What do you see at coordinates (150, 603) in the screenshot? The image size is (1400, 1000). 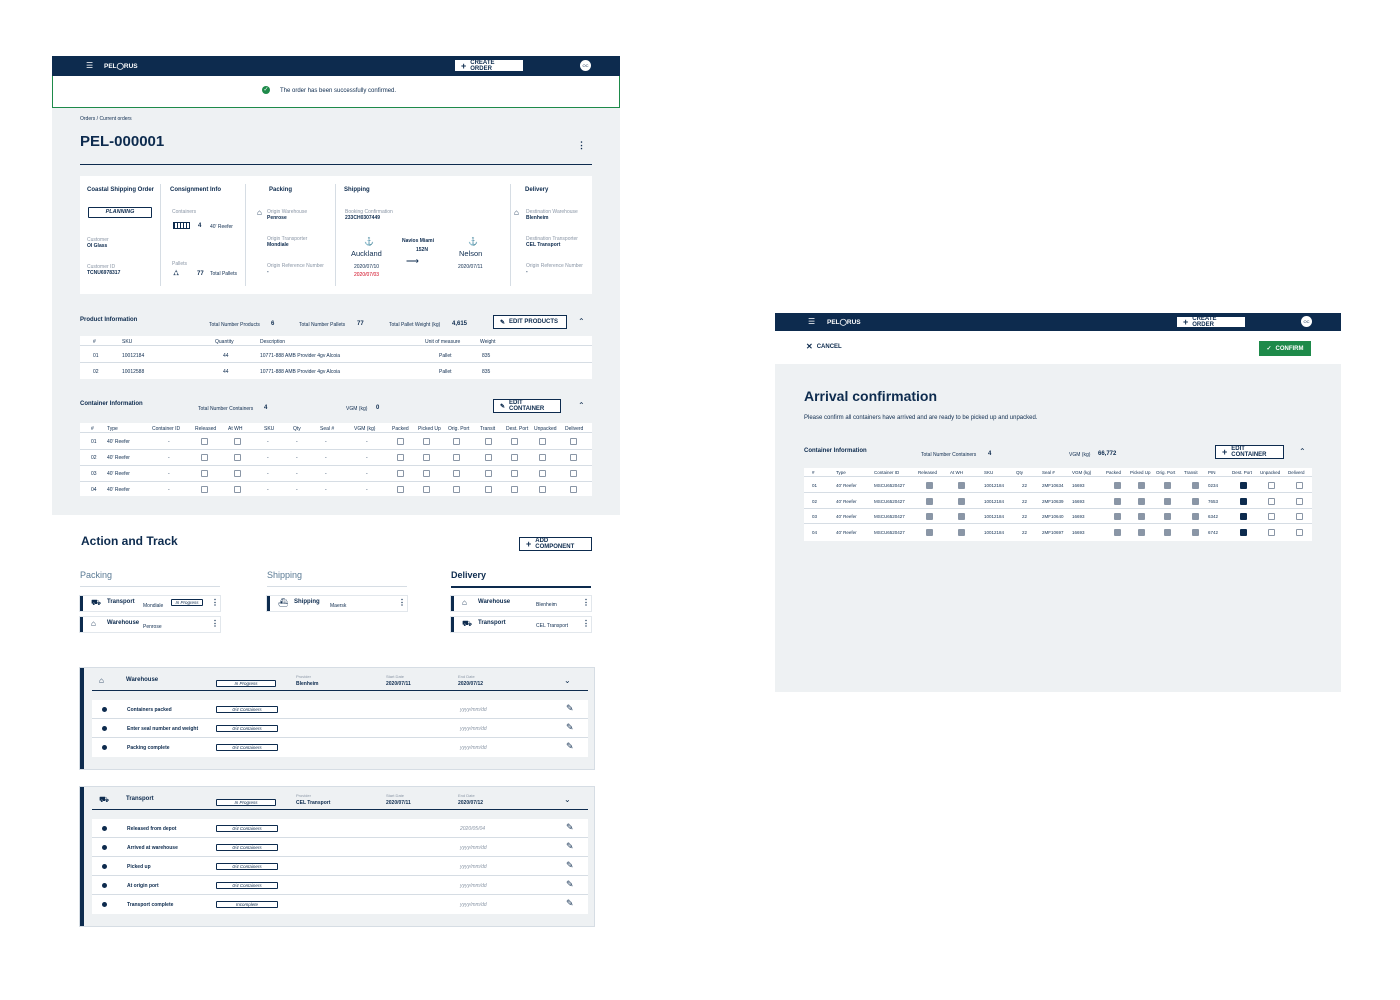 I see `component-card: ⛟ Transport Mondiale In Progress ⋮` at bounding box center [150, 603].